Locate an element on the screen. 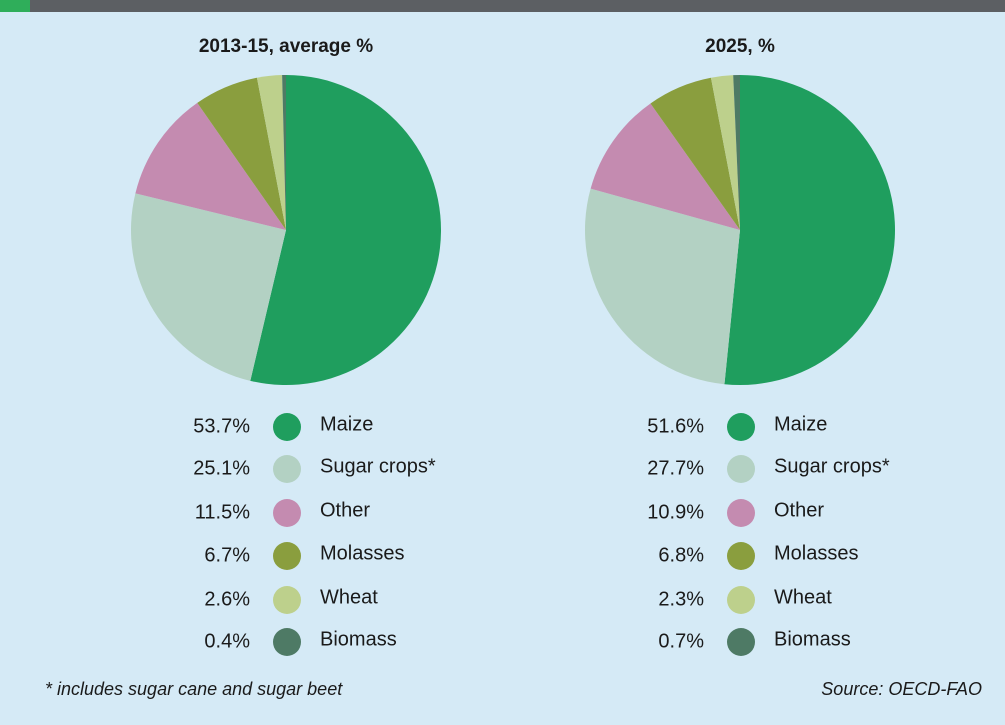 Image resolution: width=1005 pixels, height=725 pixels. value-label: 6.8% is located at coordinates (681, 555).